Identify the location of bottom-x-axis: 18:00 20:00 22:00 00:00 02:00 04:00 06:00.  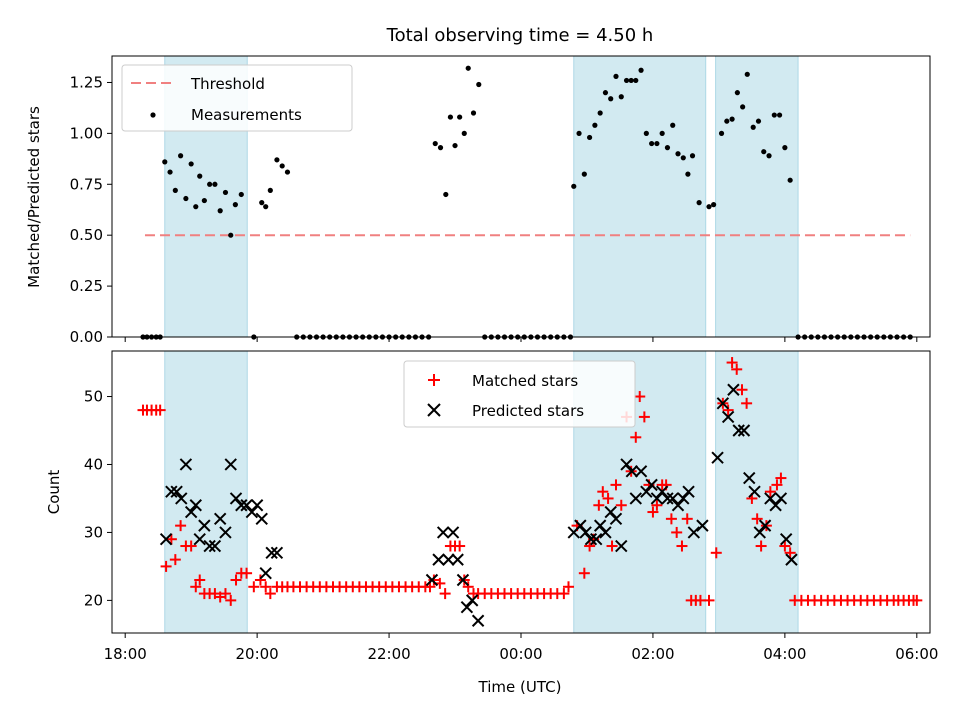
(521, 648).